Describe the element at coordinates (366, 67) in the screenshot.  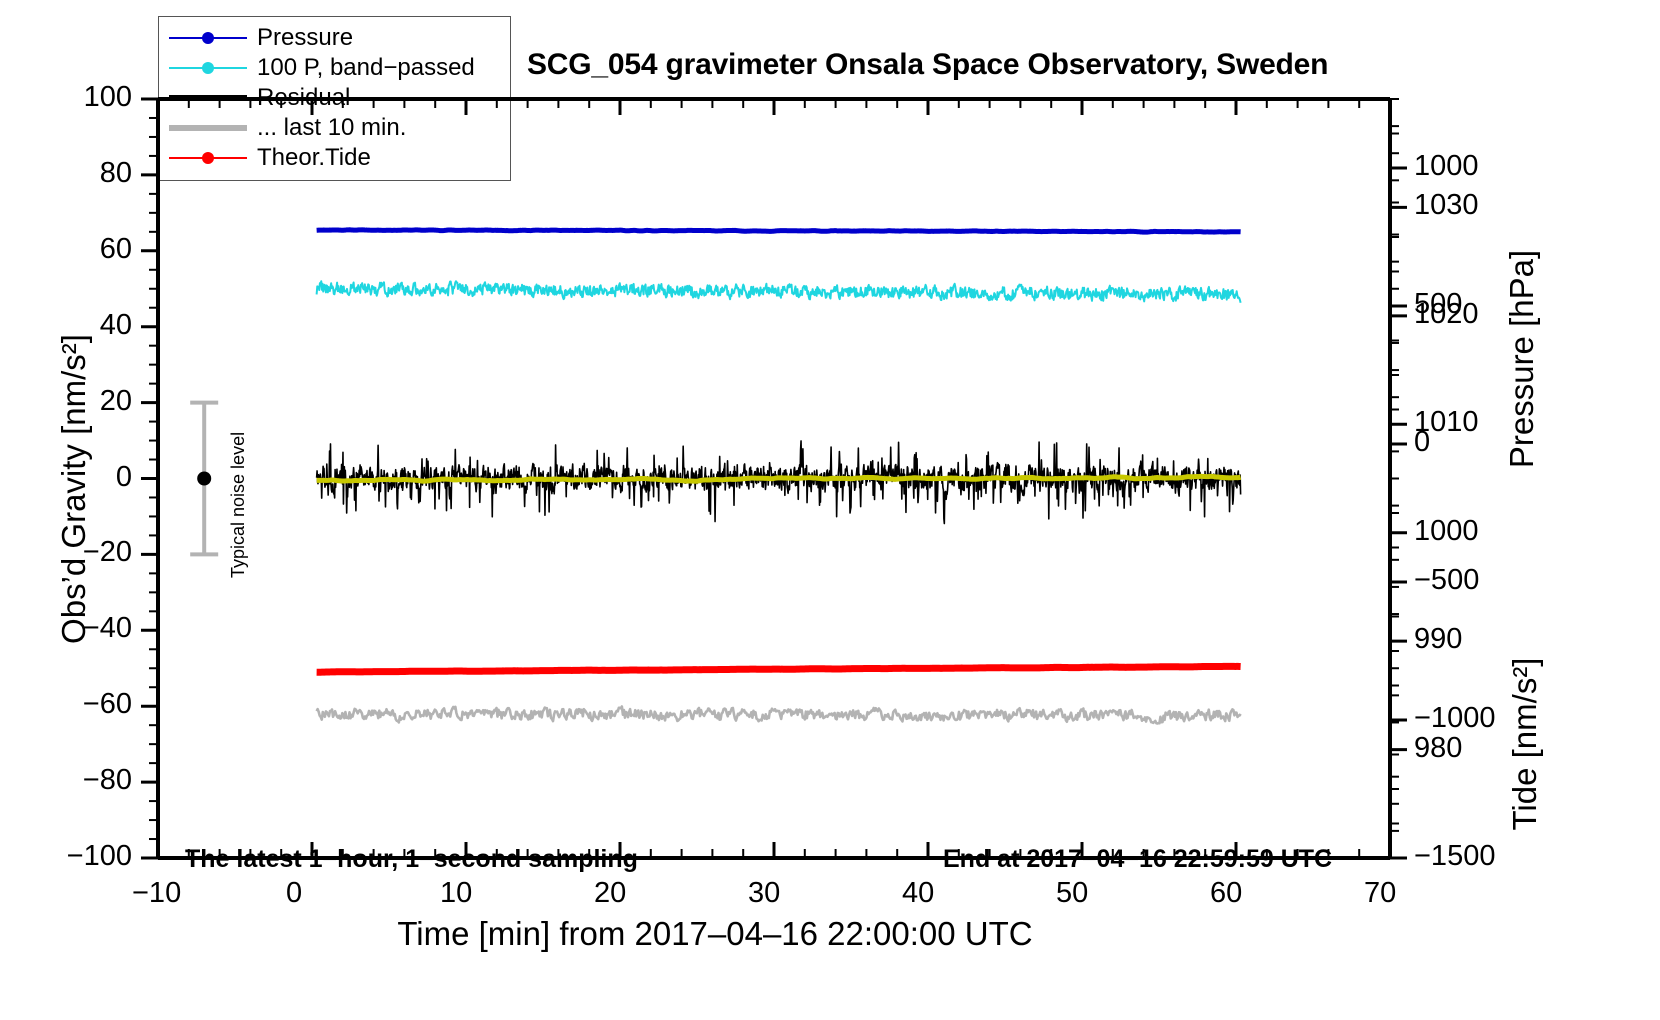
I see `legend-label: 100 P, band−passed` at that location.